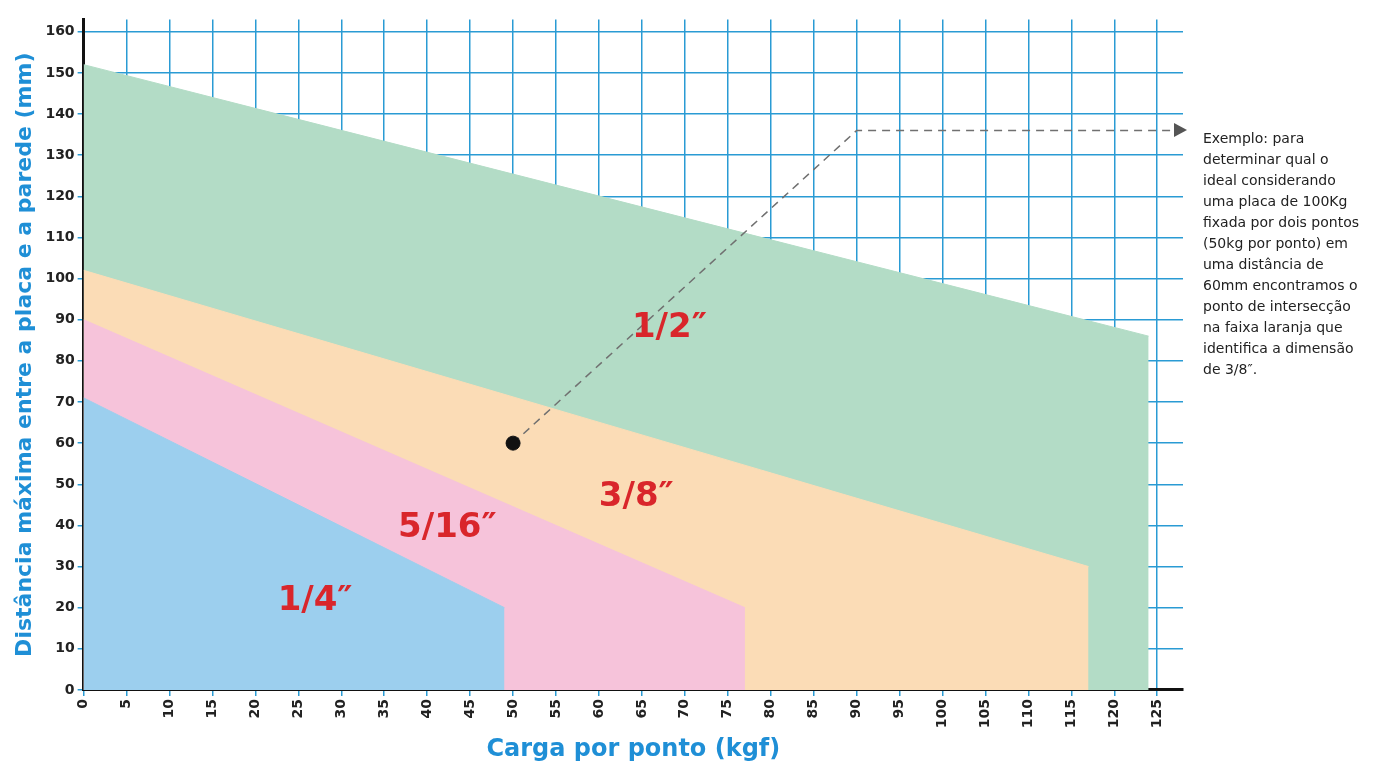 The height and width of the screenshot is (778, 1378). What do you see at coordinates (23, 354) in the screenshot?
I see `y-axis-title: Distância máxima entre a placa e a parede (mm)` at bounding box center [23, 354].